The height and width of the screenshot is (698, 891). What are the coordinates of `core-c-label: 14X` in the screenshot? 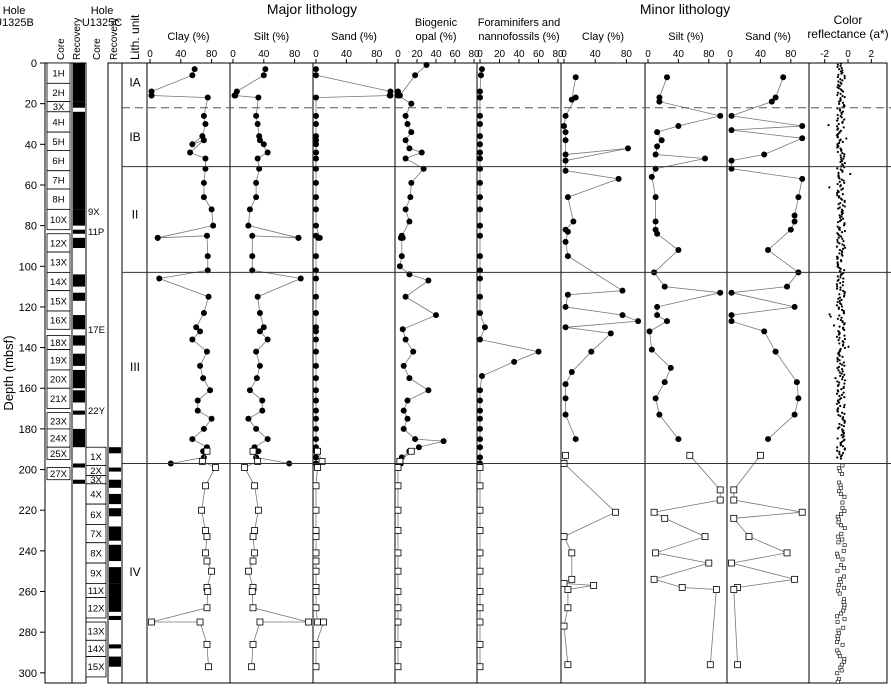 It's located at (97, 649).